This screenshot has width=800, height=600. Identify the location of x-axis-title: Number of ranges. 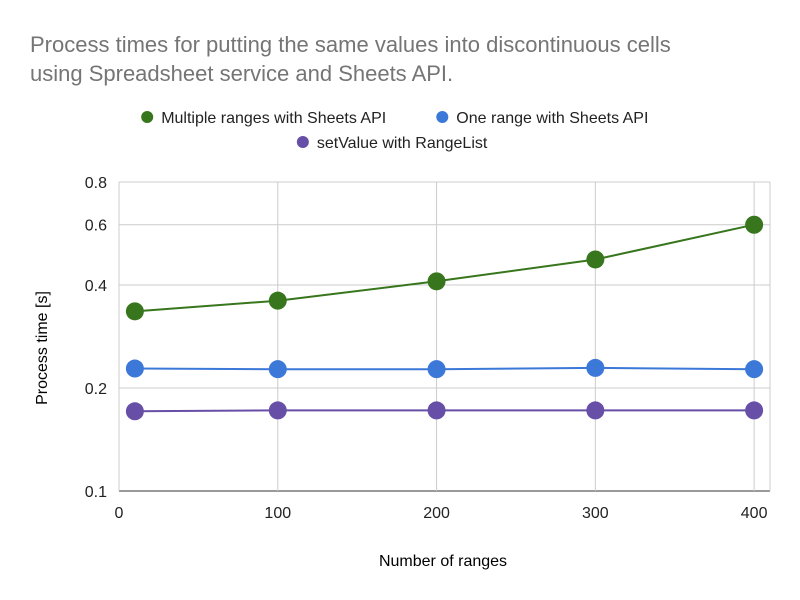
(443, 561).